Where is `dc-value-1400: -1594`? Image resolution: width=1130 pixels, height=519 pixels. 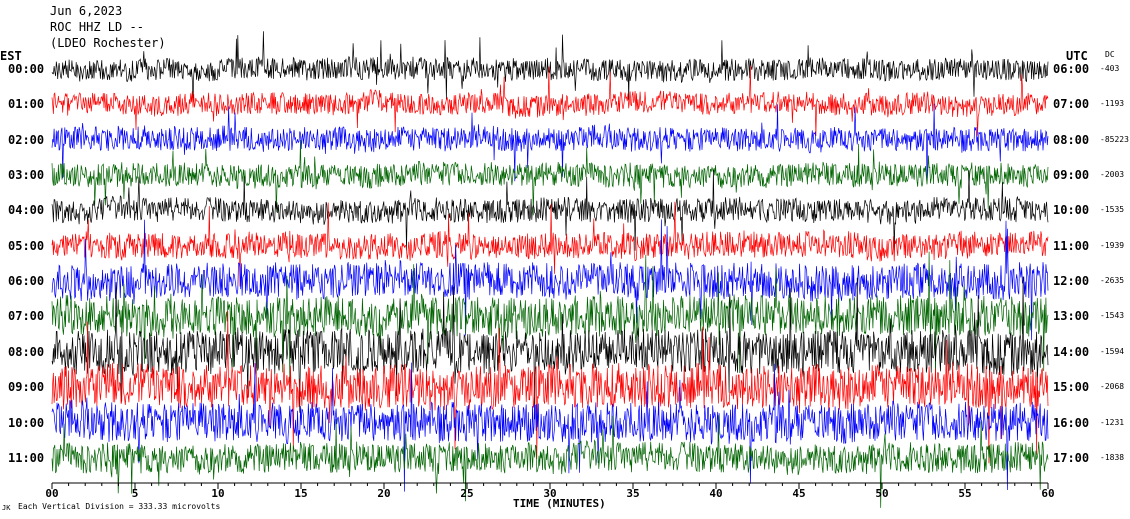 dc-value-1400: -1594 is located at coordinates (1112, 351).